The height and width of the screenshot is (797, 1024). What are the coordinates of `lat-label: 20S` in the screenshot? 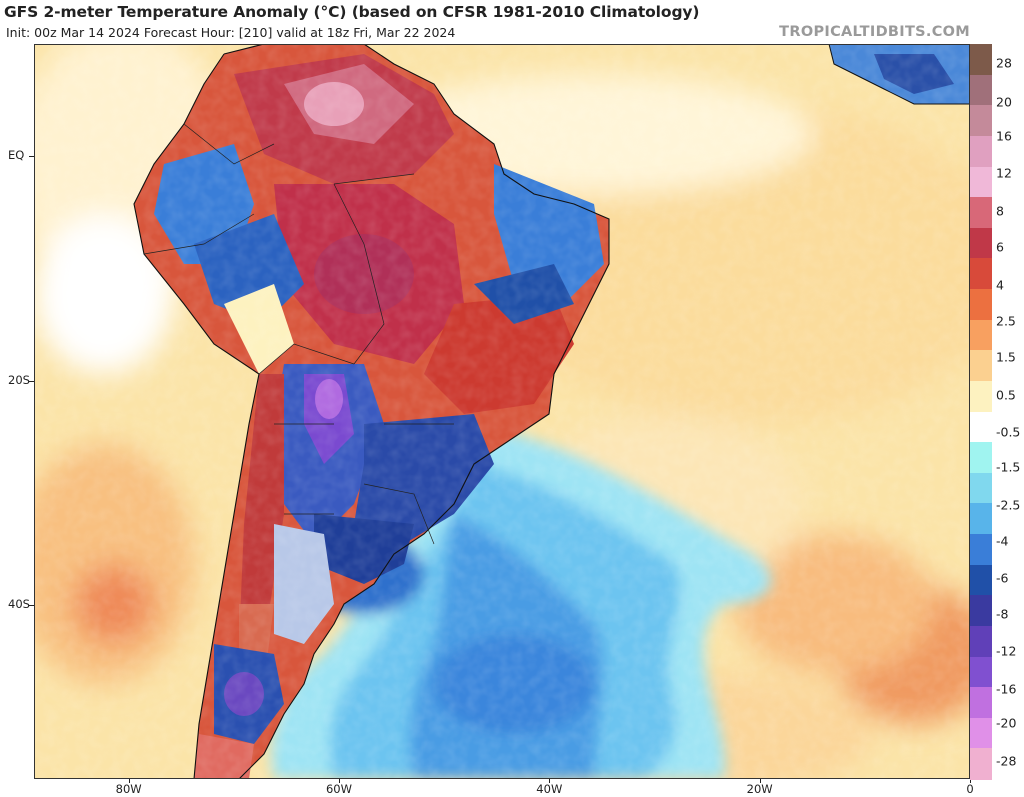 It's located at (19, 379).